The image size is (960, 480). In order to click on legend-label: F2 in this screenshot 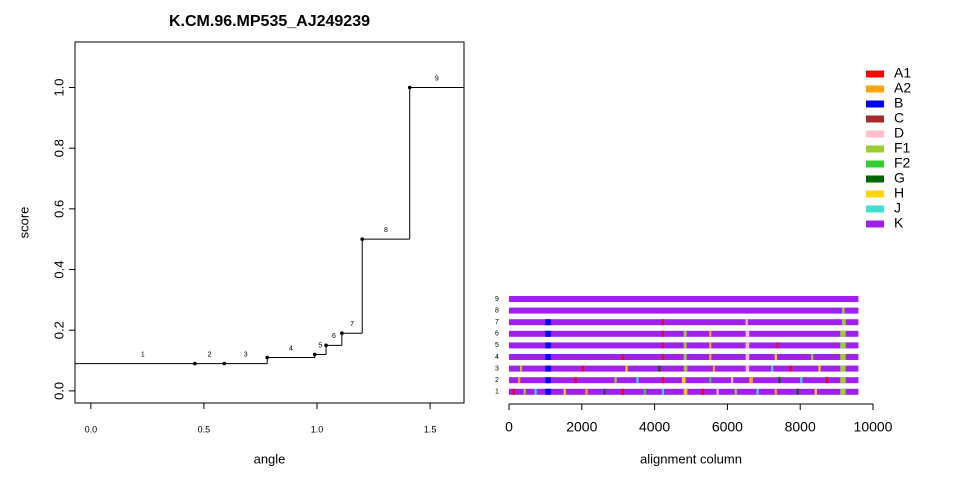, I will do `click(902, 163)`.